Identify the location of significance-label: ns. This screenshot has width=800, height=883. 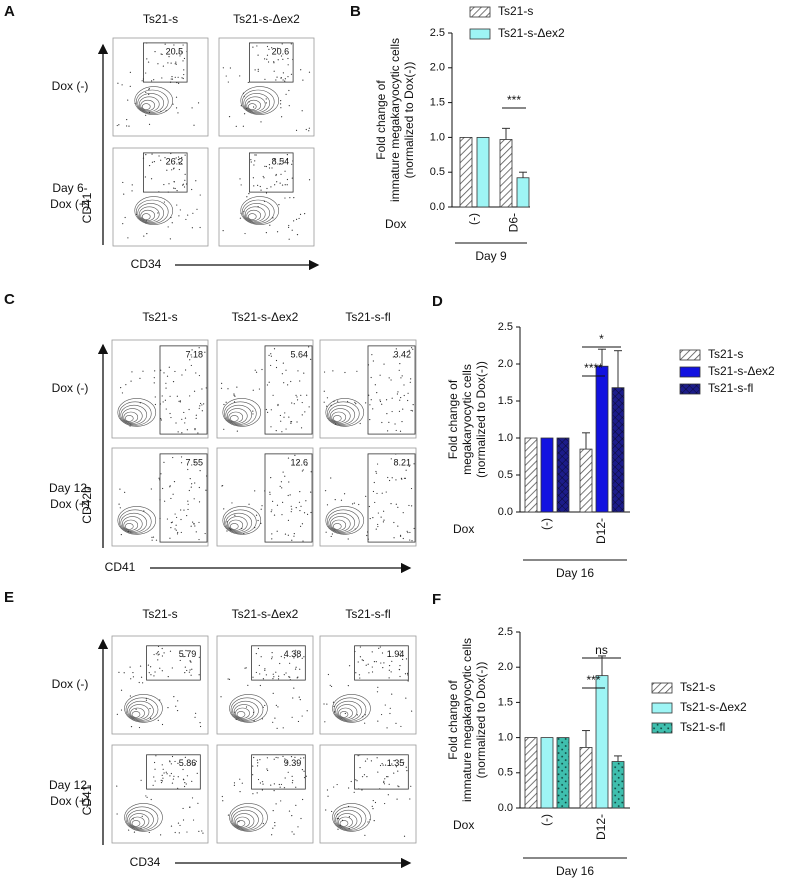
(601, 650).